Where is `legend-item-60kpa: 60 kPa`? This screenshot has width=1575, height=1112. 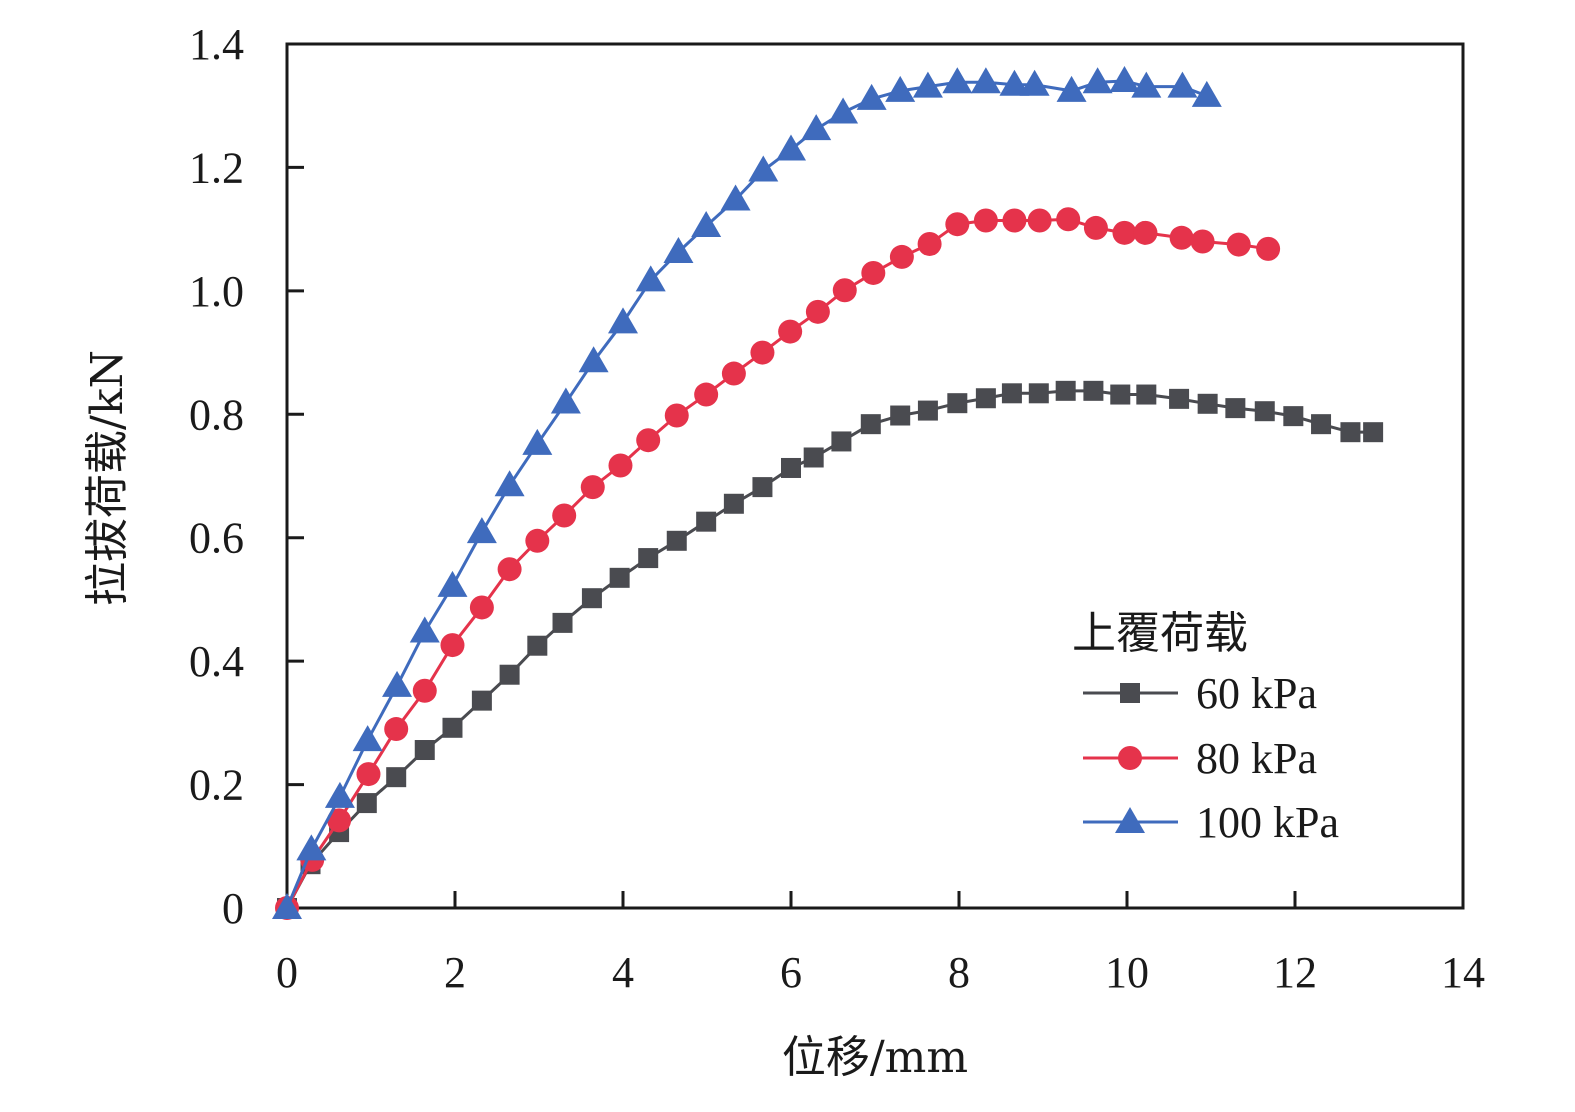
legend-item-60kpa: 60 kPa is located at coordinates (1200, 693).